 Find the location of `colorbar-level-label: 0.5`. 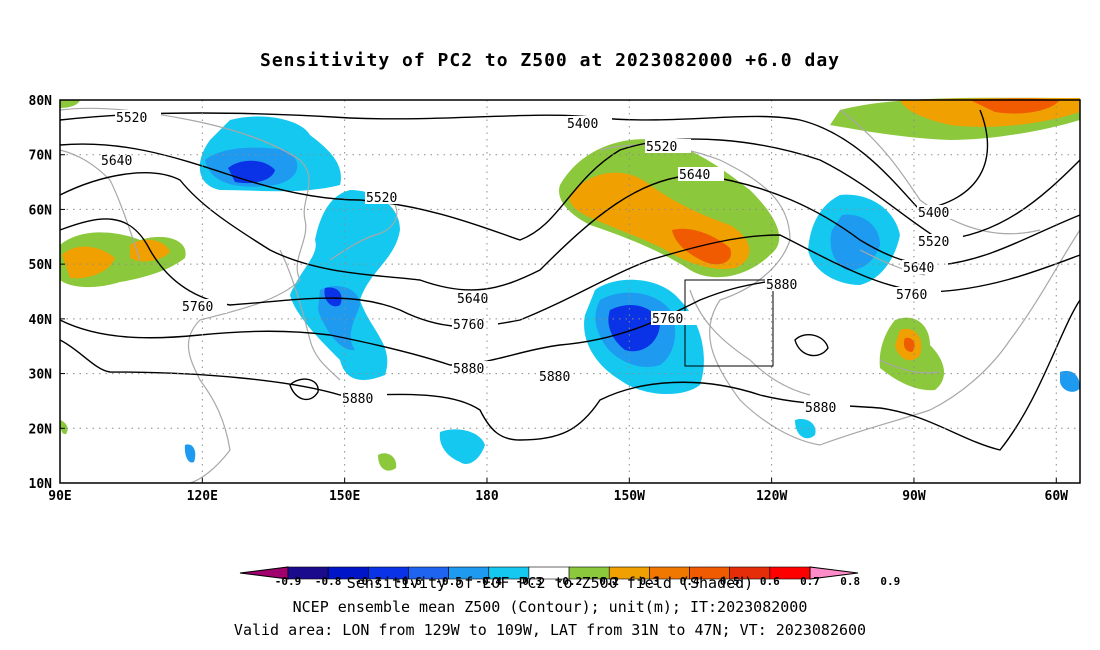

colorbar-level-label: 0.5 is located at coordinates (730, 581).